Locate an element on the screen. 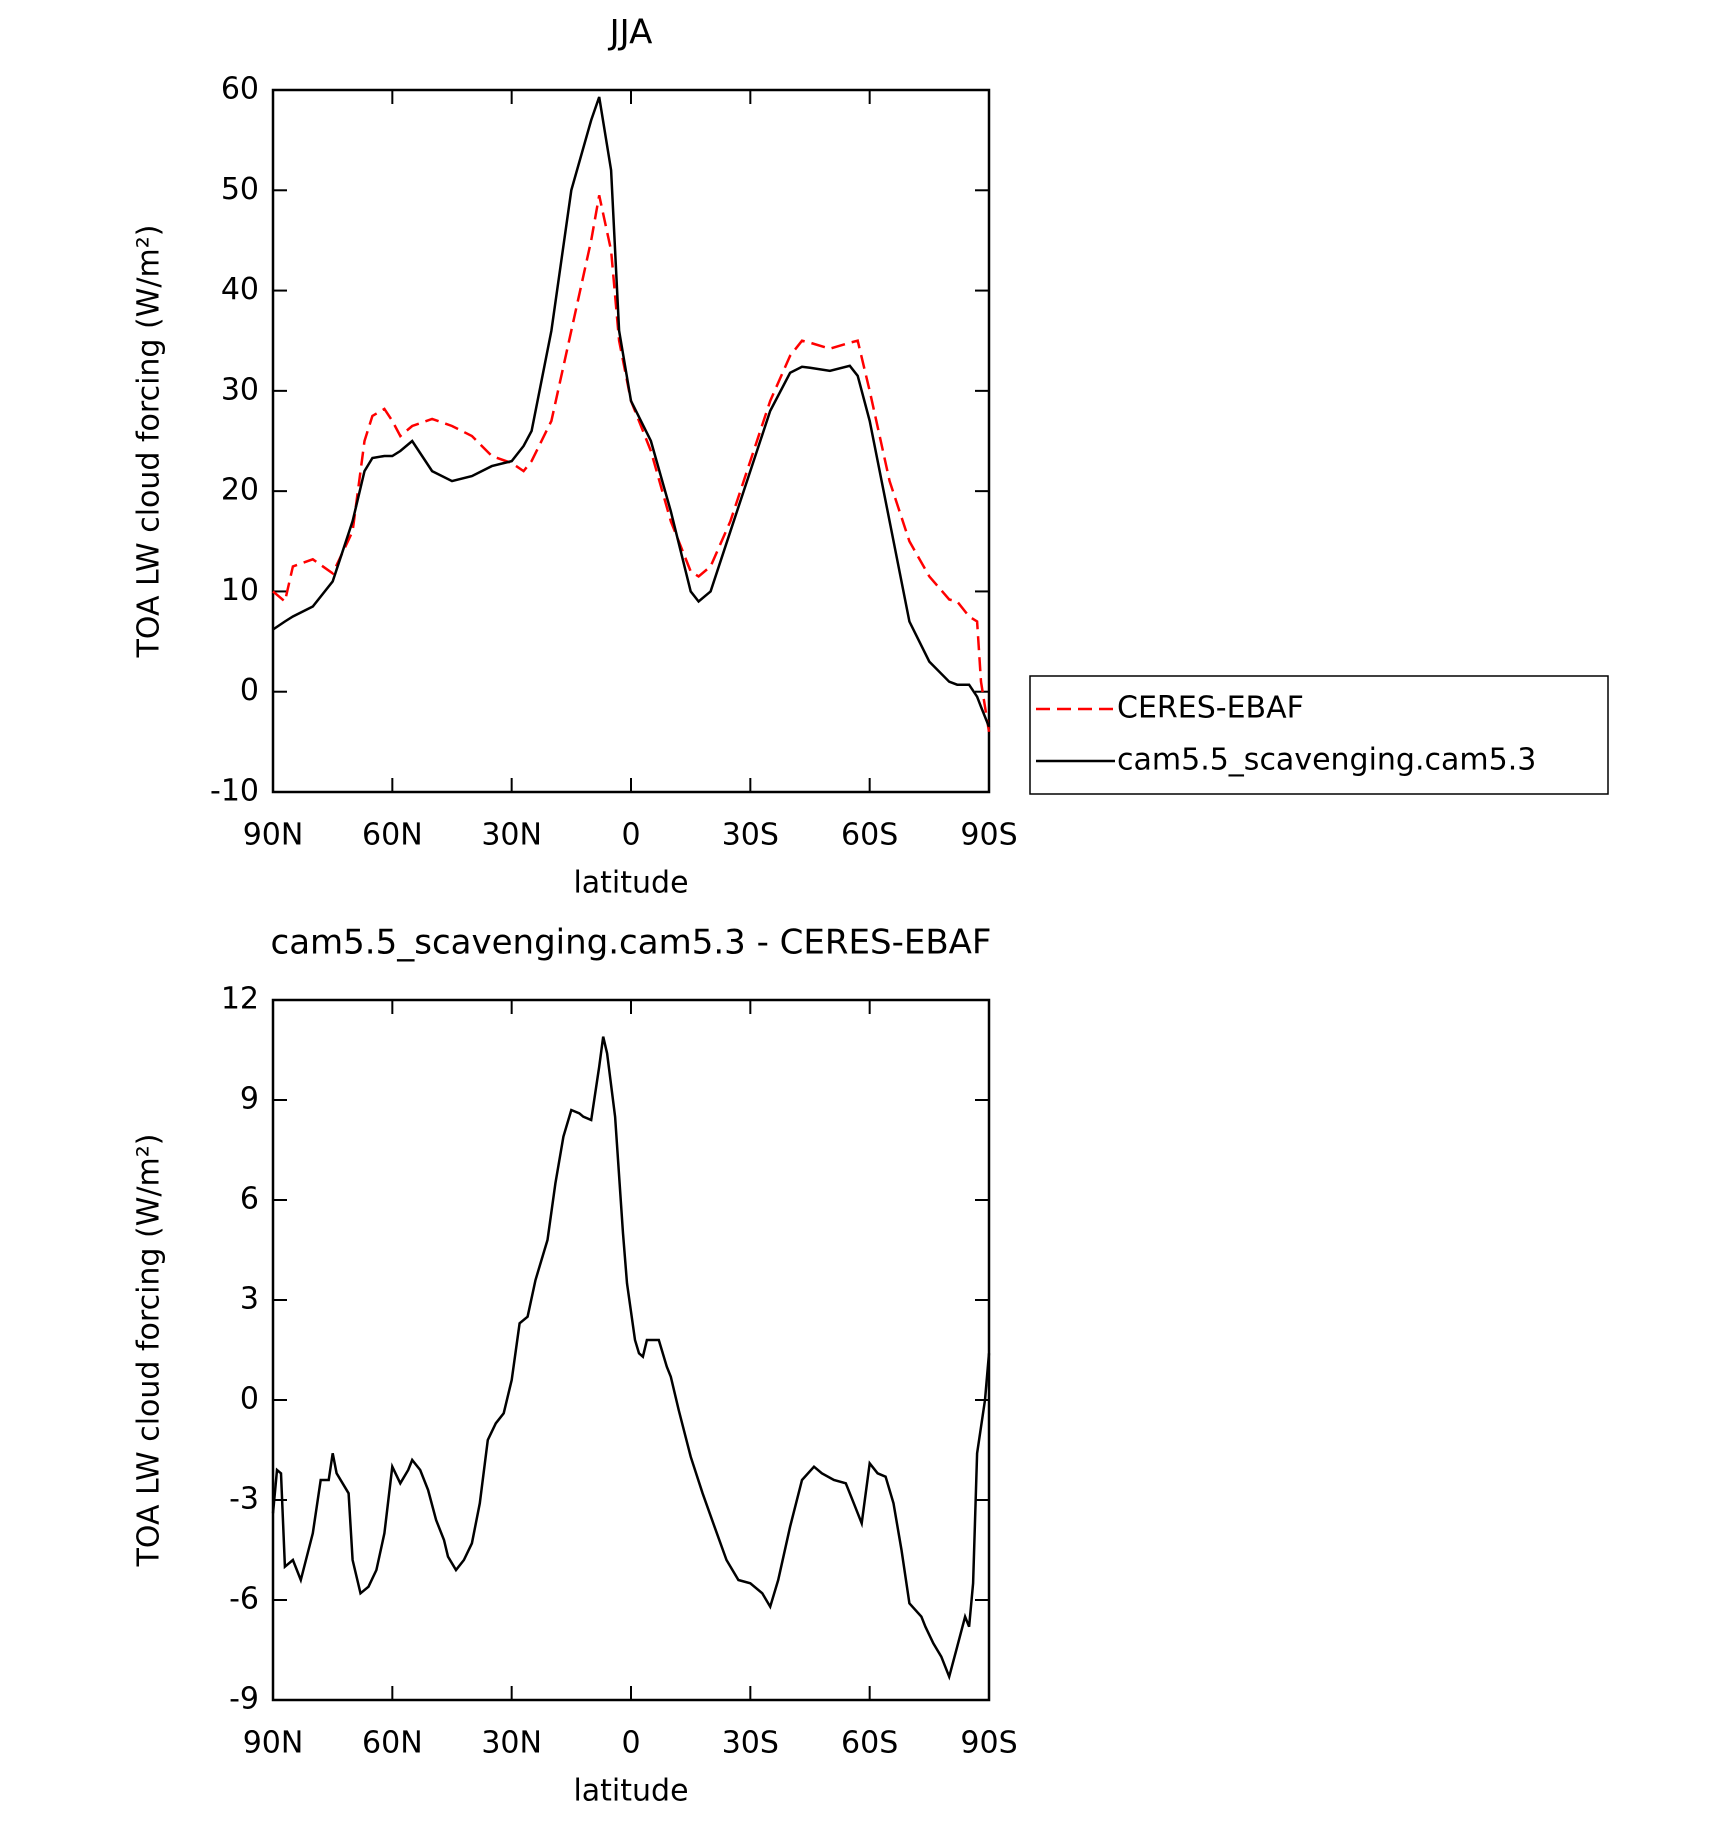 This screenshot has height=1844, width=1710. y-tick-label: -3 is located at coordinates (244, 1499).